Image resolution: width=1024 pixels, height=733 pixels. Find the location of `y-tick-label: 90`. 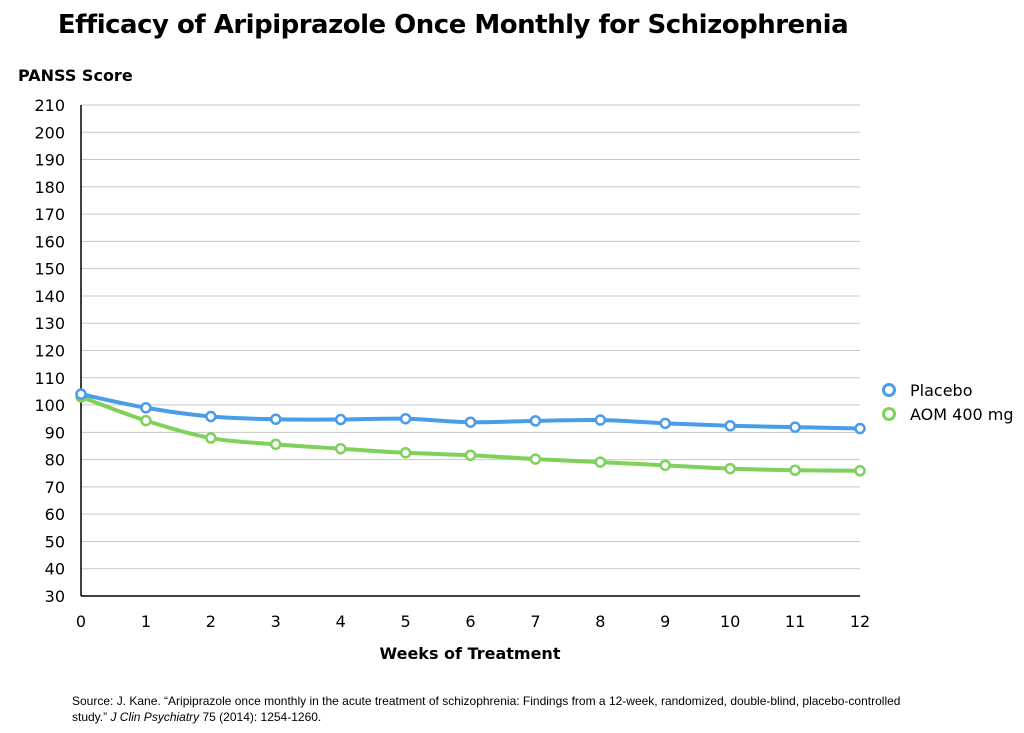

y-tick-label: 90 is located at coordinates (55, 432).